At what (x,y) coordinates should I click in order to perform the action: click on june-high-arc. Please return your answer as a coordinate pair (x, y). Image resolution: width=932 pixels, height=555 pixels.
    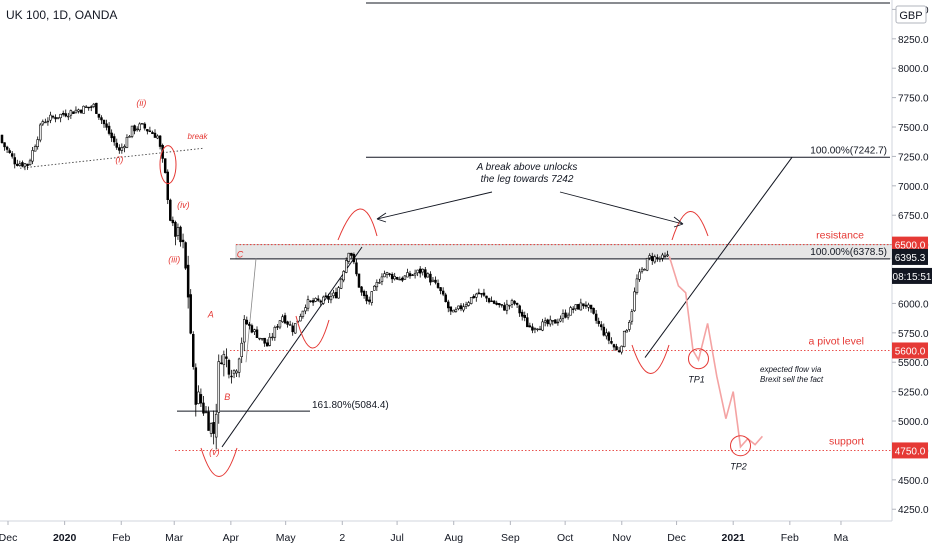
    Looking at the image, I should click on (357, 224).